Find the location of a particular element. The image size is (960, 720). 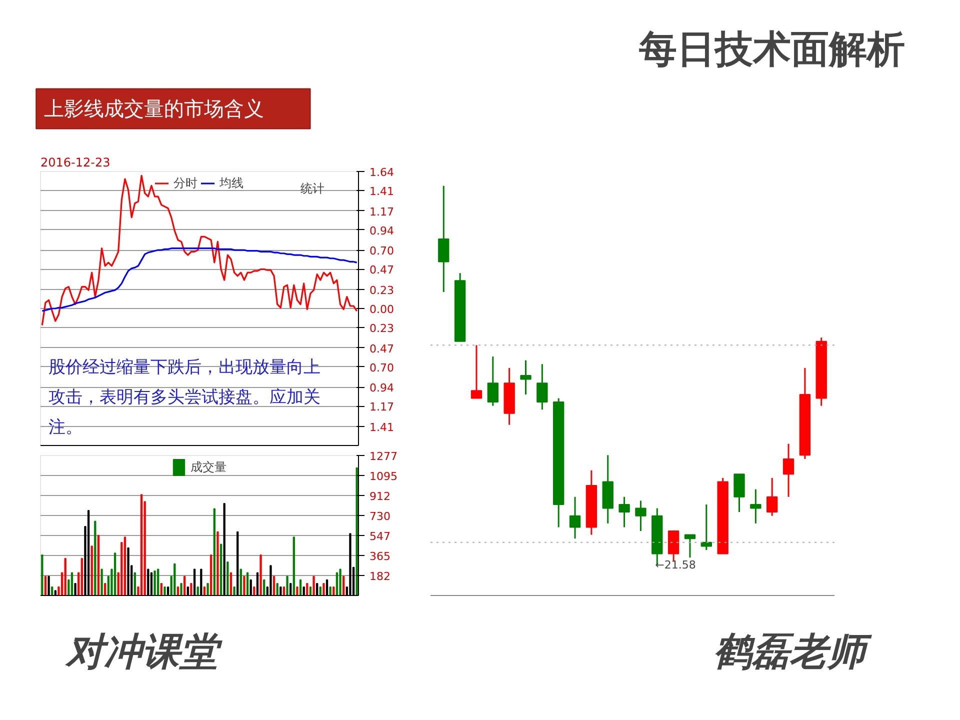

legend-label: 成交量 is located at coordinates (208, 467).